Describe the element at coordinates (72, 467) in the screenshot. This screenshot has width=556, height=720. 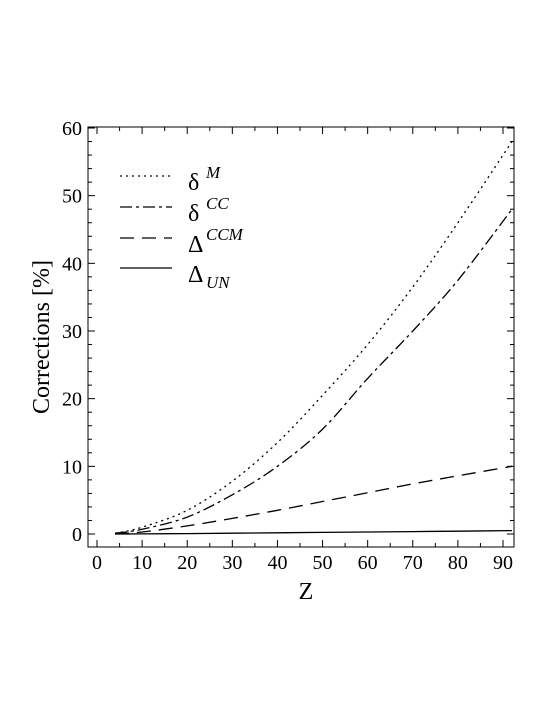
I see `y-tick-label: 10` at that location.